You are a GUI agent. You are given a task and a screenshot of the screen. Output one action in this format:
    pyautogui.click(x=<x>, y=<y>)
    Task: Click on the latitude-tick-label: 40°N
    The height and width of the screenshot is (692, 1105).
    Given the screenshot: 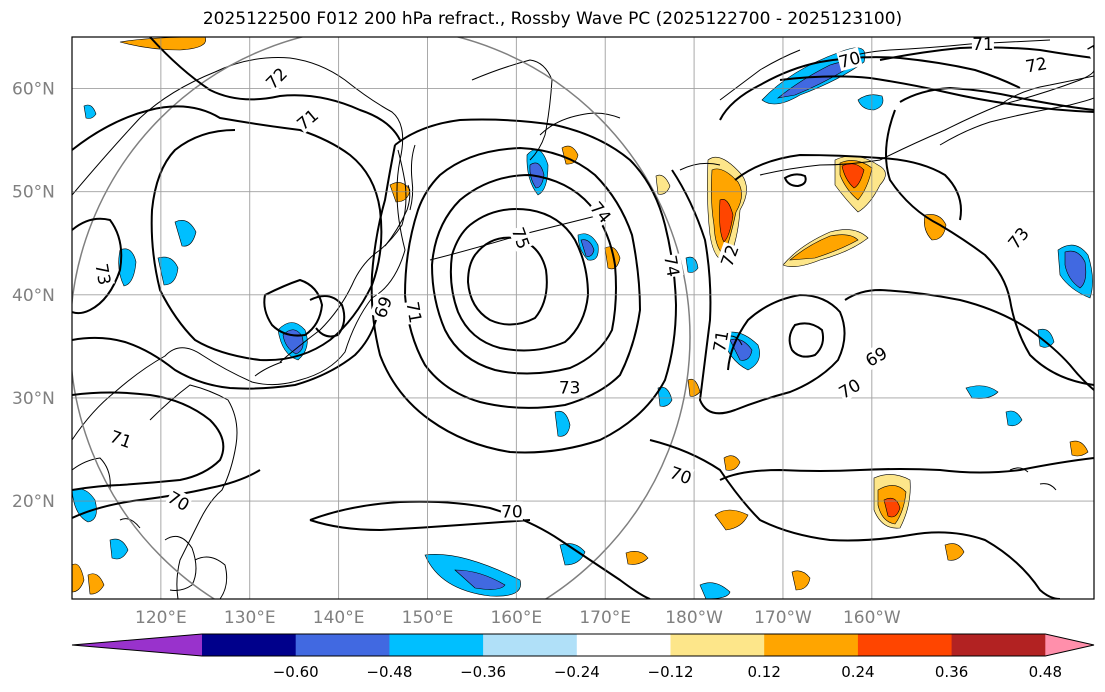 What is the action you would take?
    pyautogui.click(x=33, y=296)
    